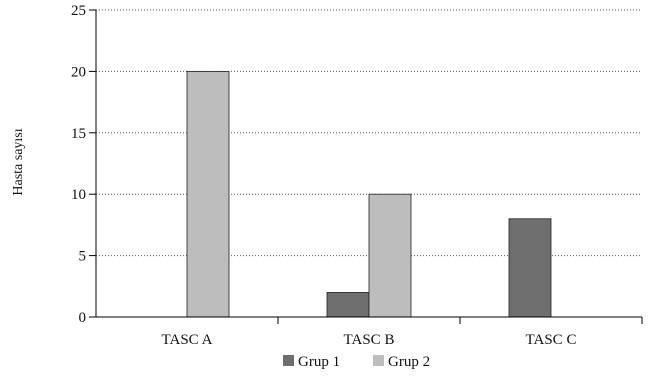  Describe the element at coordinates (78, 195) in the screenshot. I see `y-tick-label: 10` at that location.